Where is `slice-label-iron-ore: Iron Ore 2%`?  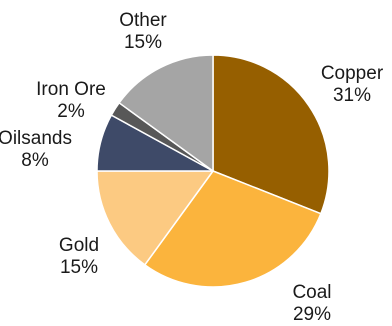
slice-label-iron-ore: Iron Ore 2% is located at coordinates (71, 100).